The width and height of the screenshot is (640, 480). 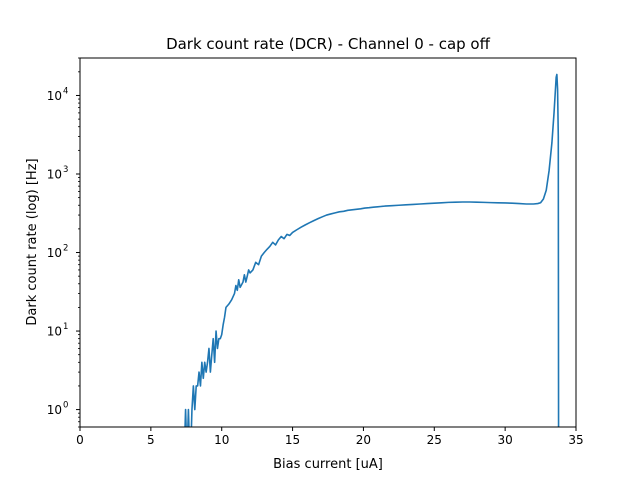 I want to click on x-axis-label: Bias current [uA], so click(x=328, y=464).